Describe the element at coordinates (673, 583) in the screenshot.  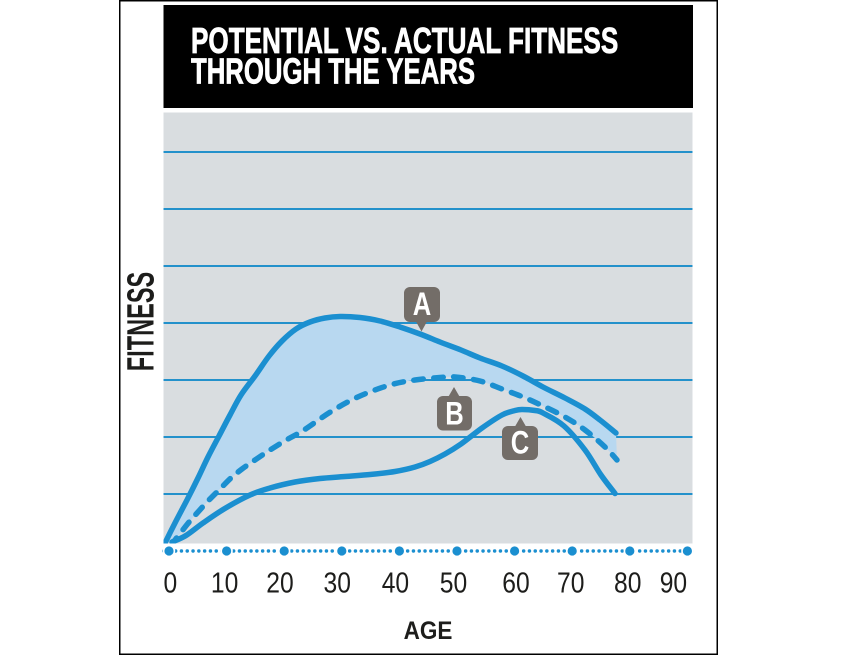
I see `svg-text: 90` at that location.